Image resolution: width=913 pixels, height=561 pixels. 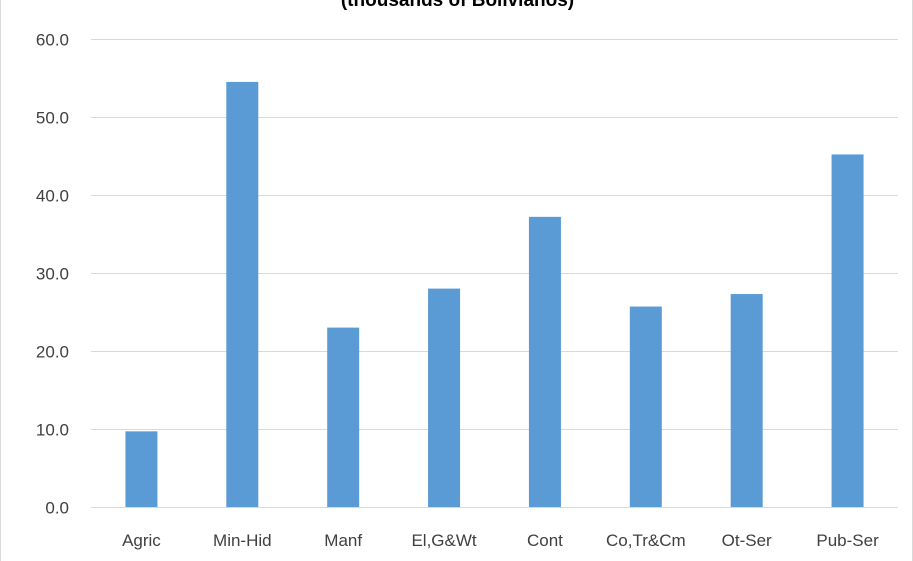 I want to click on x-tick-label: Manf, so click(x=343, y=540).